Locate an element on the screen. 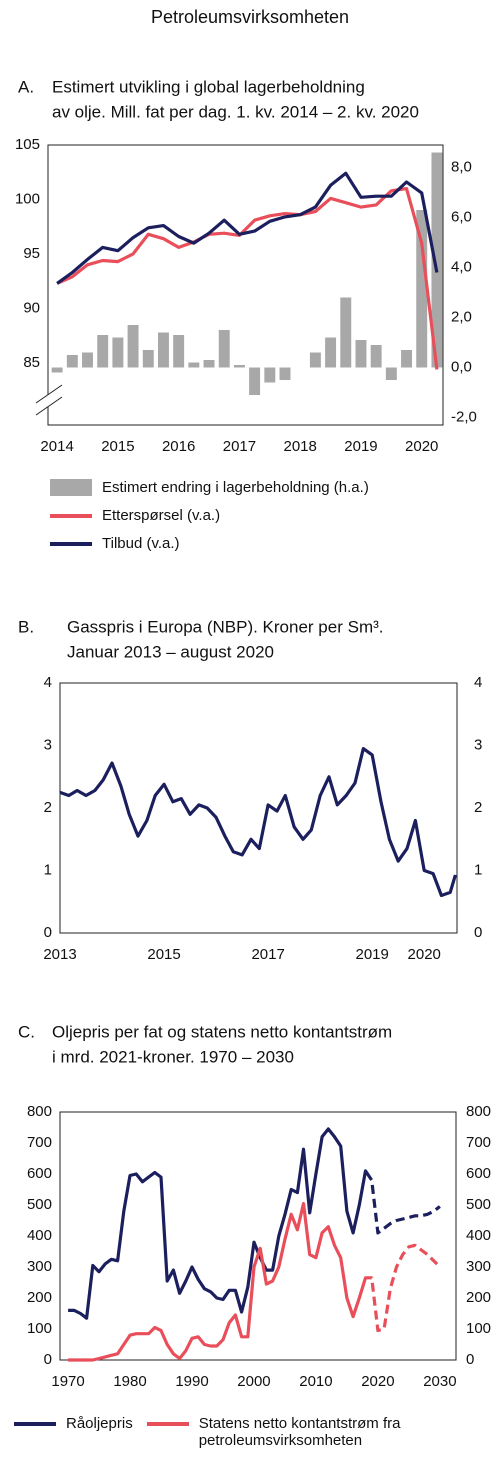 This screenshot has height=1470, width=500. legend-item: Tilbud (v.a.) is located at coordinates (209, 543).